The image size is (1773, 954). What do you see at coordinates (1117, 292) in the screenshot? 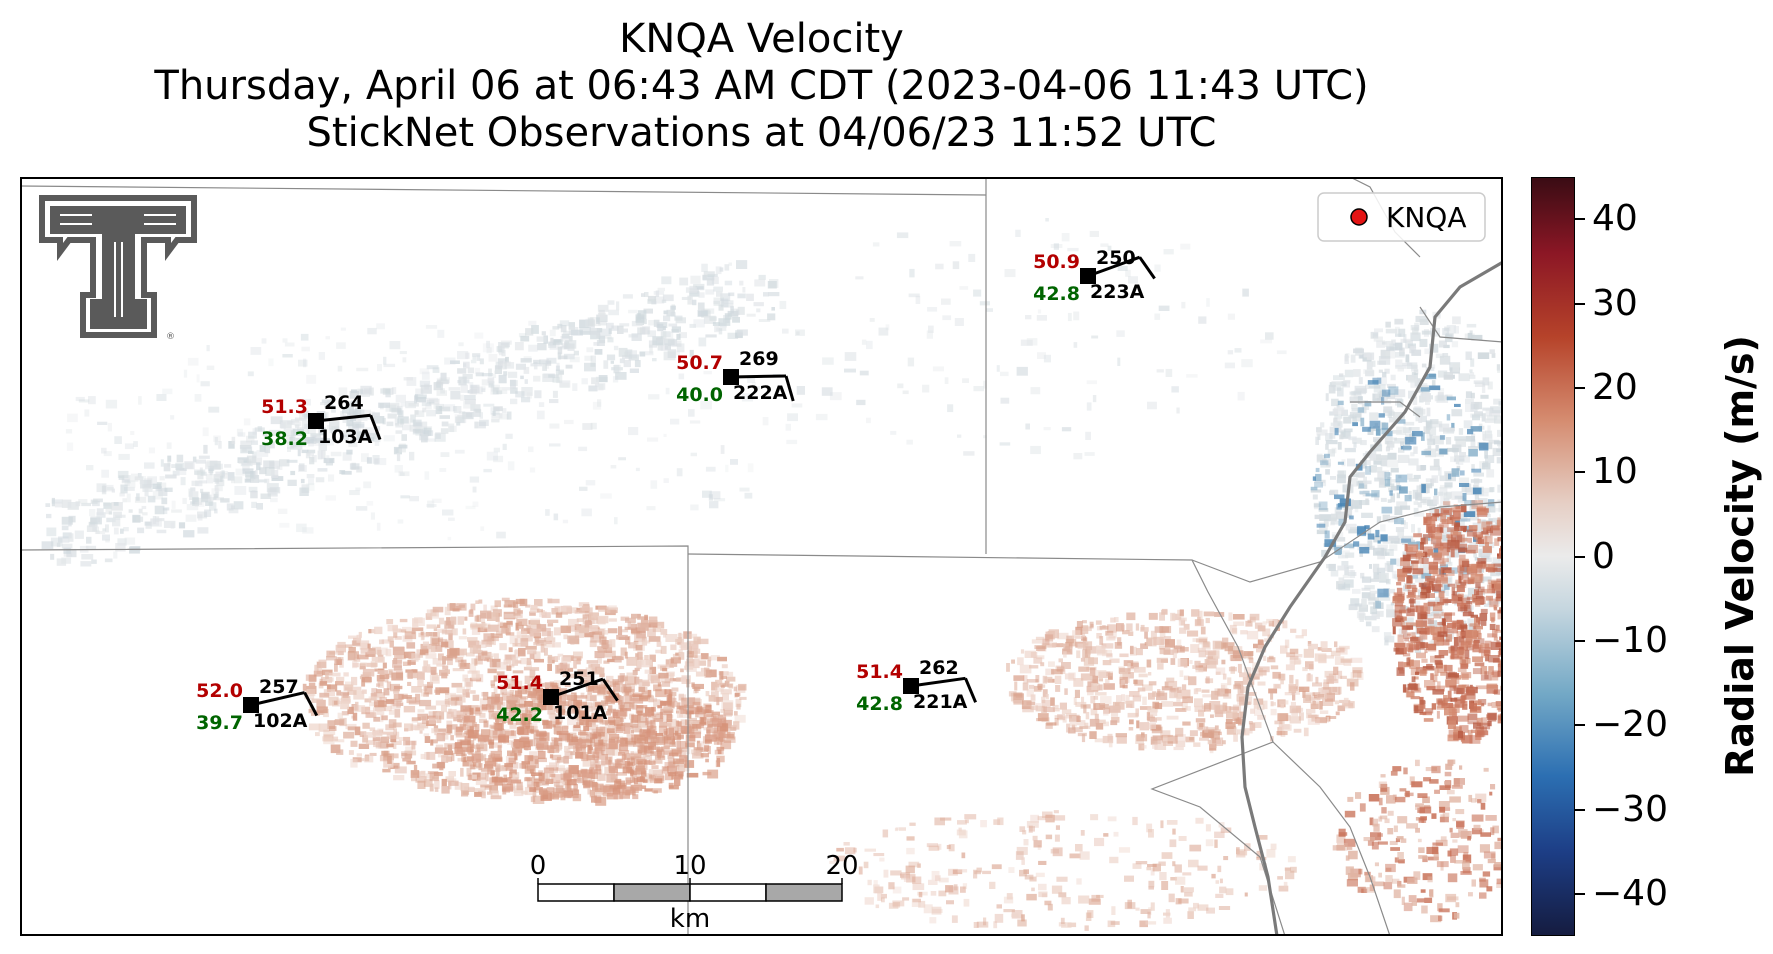
I see `station-id: 223A` at bounding box center [1117, 292].